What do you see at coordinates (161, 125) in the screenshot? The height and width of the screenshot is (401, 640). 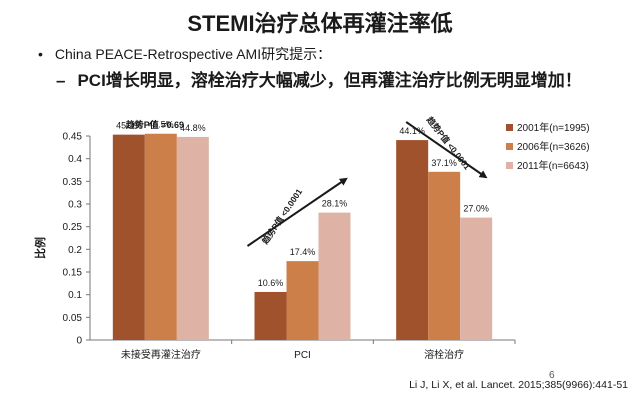 I see `bar-value-label: 45.5%` at bounding box center [161, 125].